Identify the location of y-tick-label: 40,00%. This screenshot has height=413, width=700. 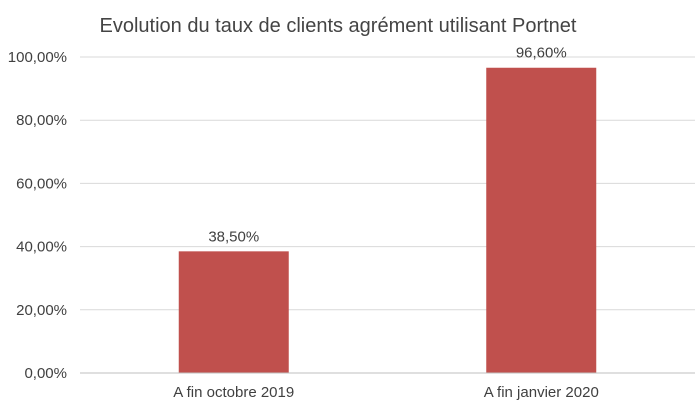
(41, 247).